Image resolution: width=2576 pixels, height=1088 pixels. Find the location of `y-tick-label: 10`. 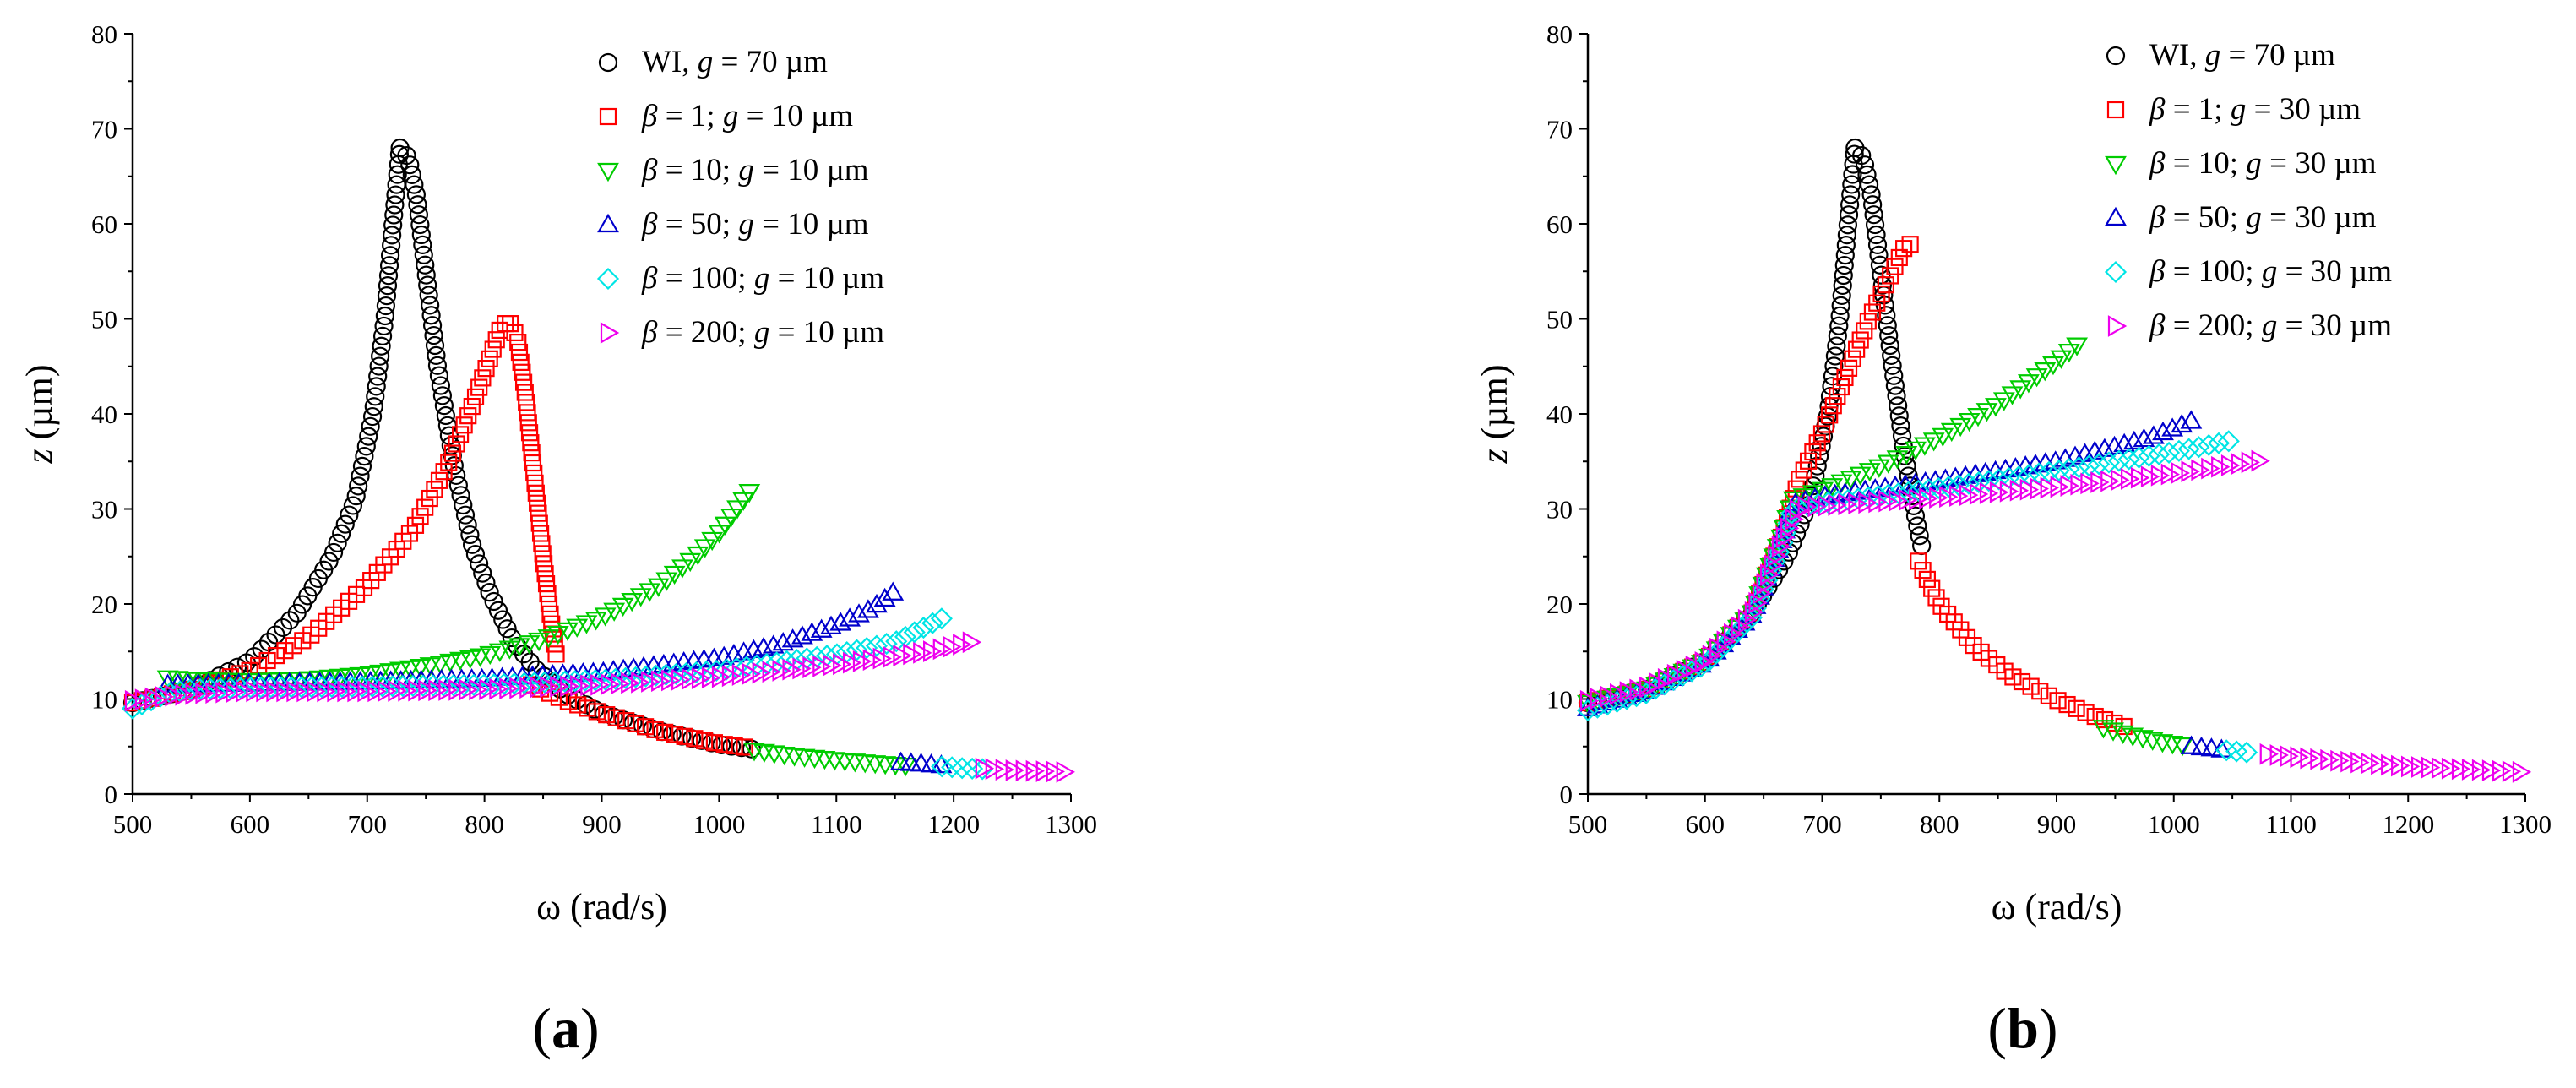

y-tick-label: 10 is located at coordinates (1559, 700).